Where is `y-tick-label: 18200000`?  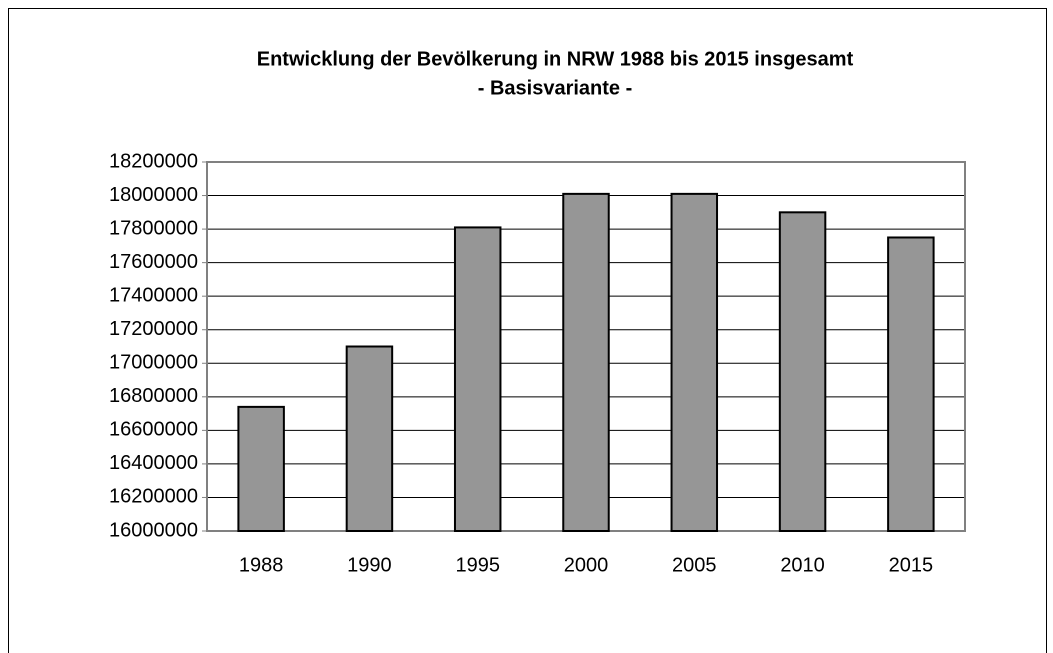
y-tick-label: 18200000 is located at coordinates (153, 161).